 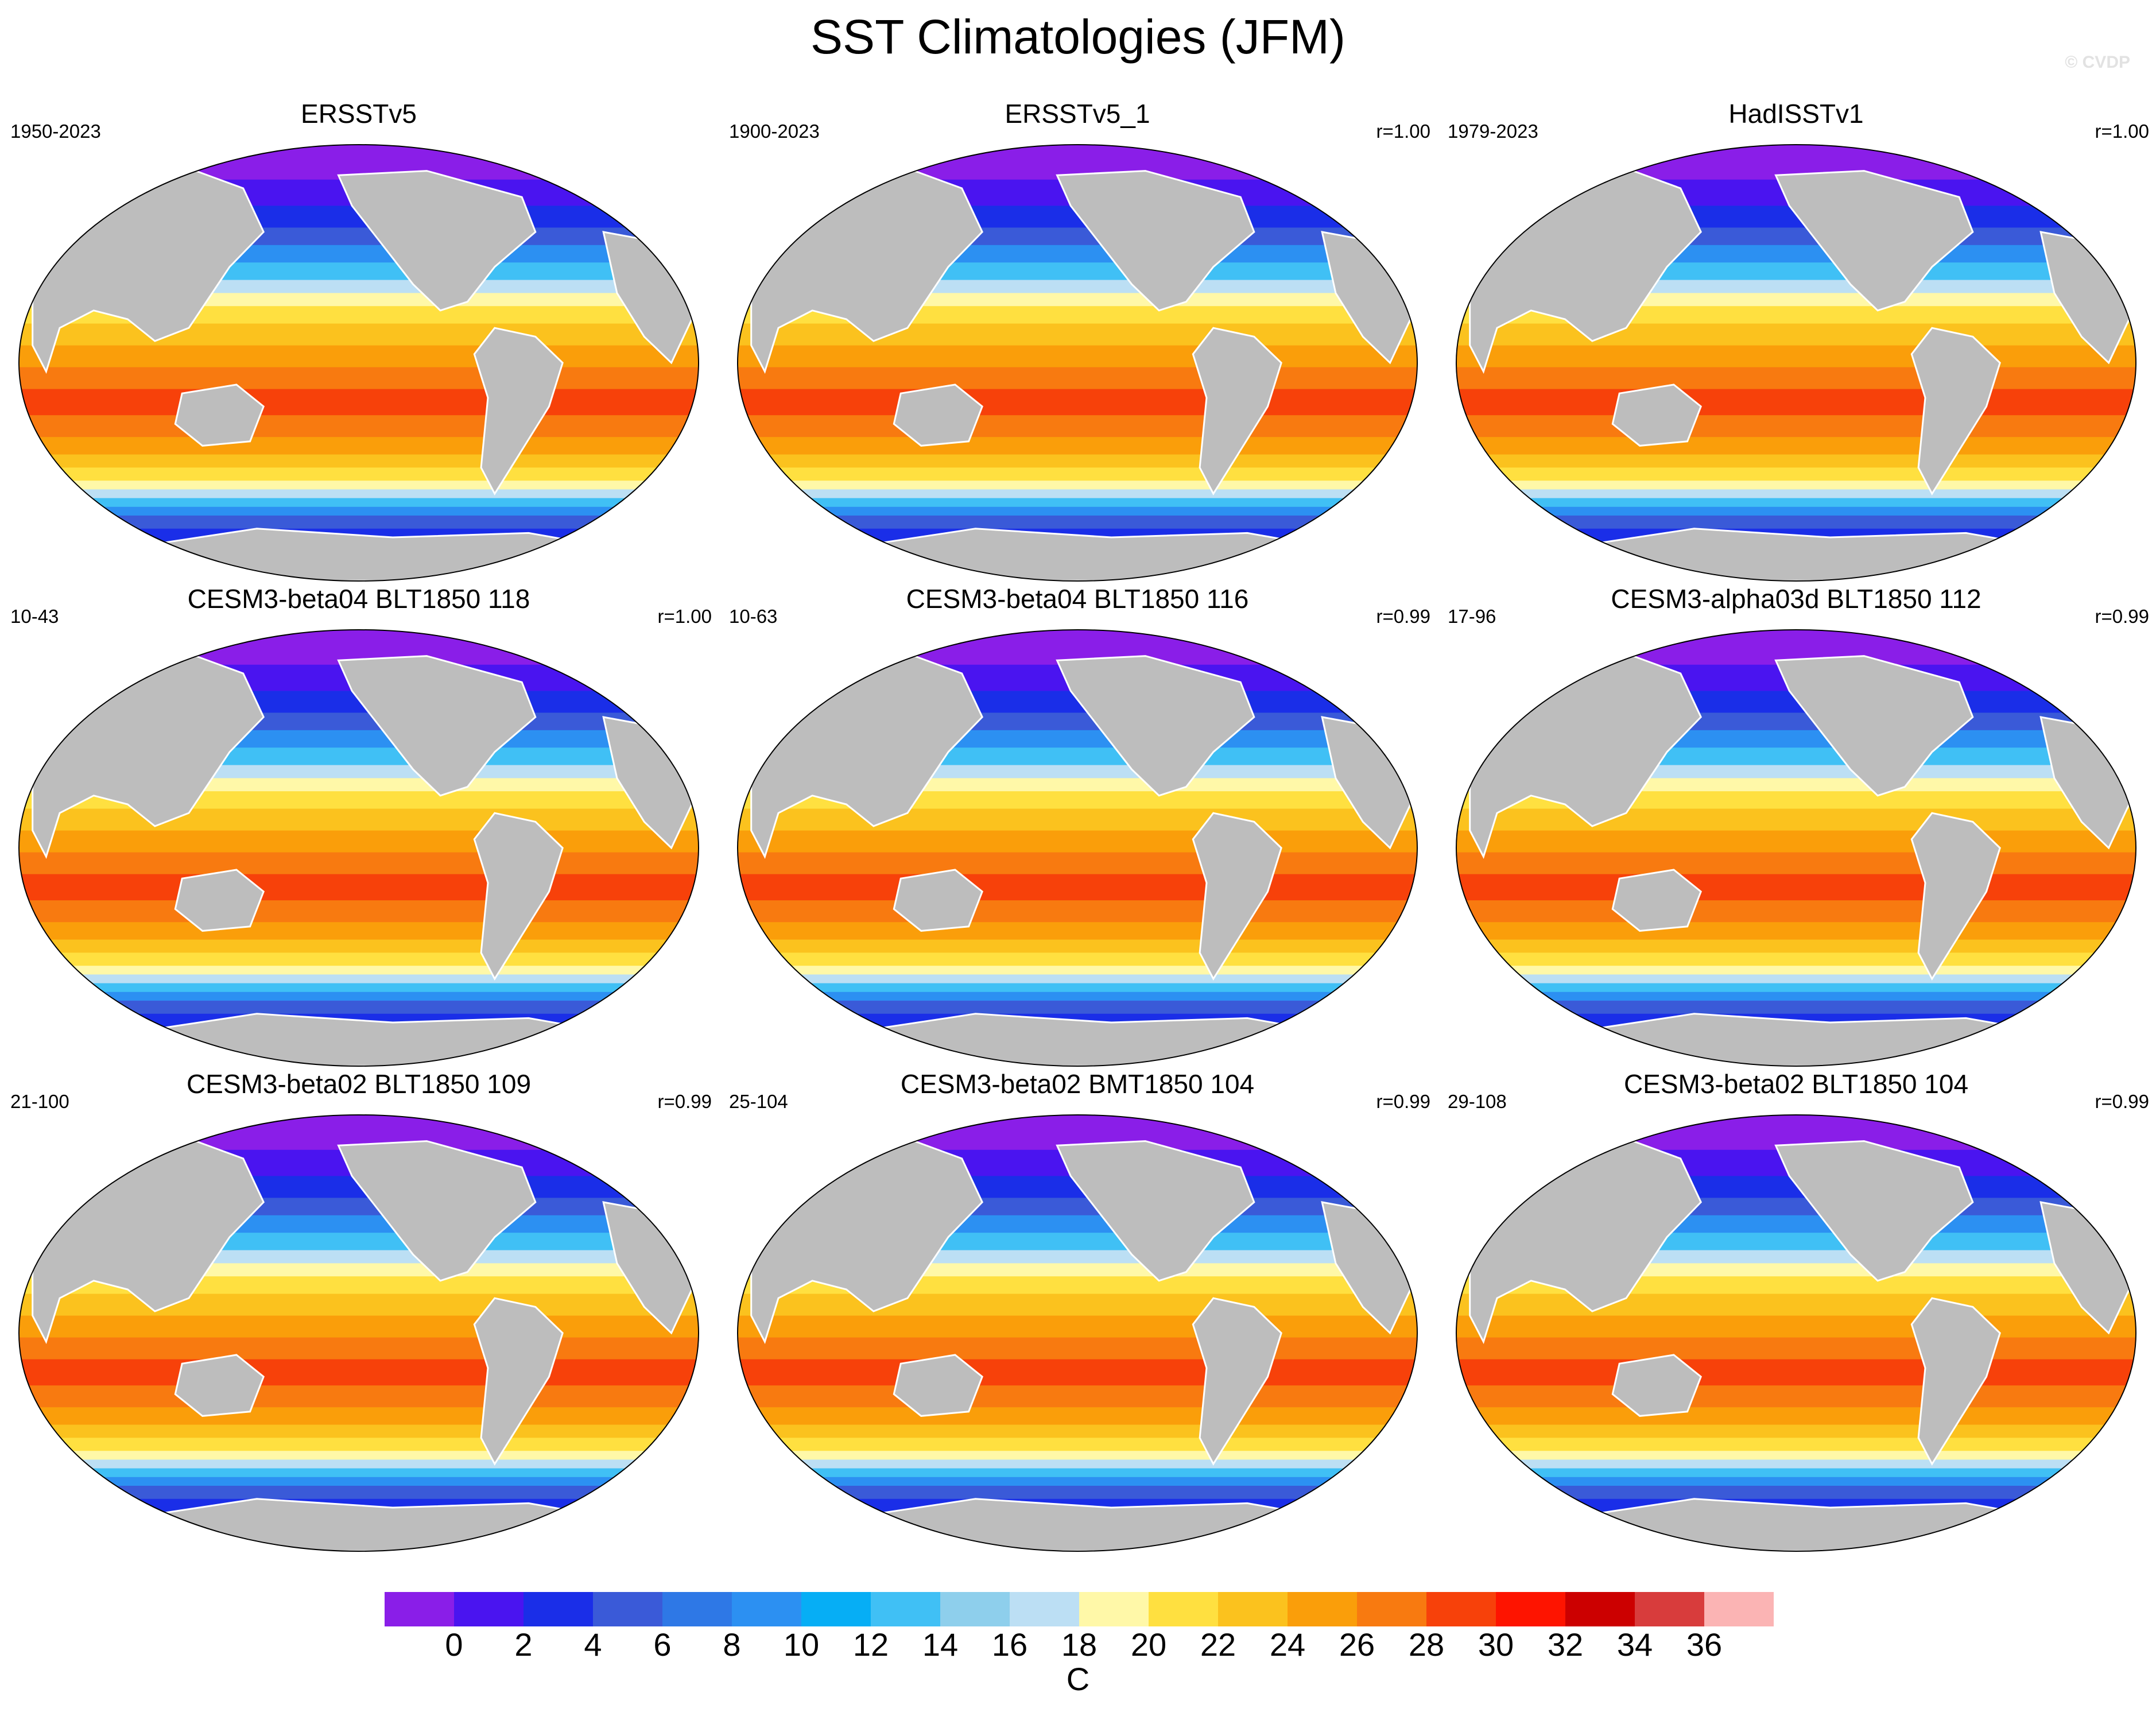 What do you see at coordinates (55, 131) in the screenshot?
I see `panel-period: 1950-2023` at bounding box center [55, 131].